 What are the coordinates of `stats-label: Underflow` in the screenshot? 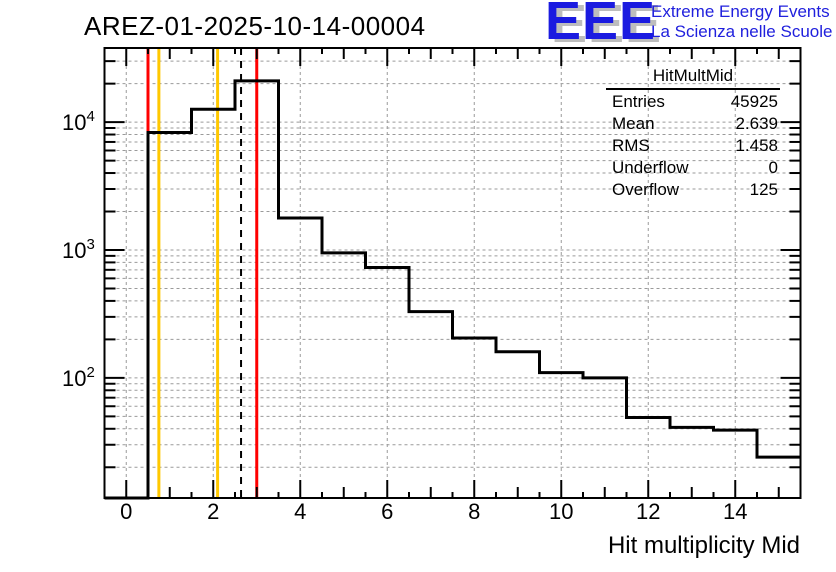 It's located at (650, 167).